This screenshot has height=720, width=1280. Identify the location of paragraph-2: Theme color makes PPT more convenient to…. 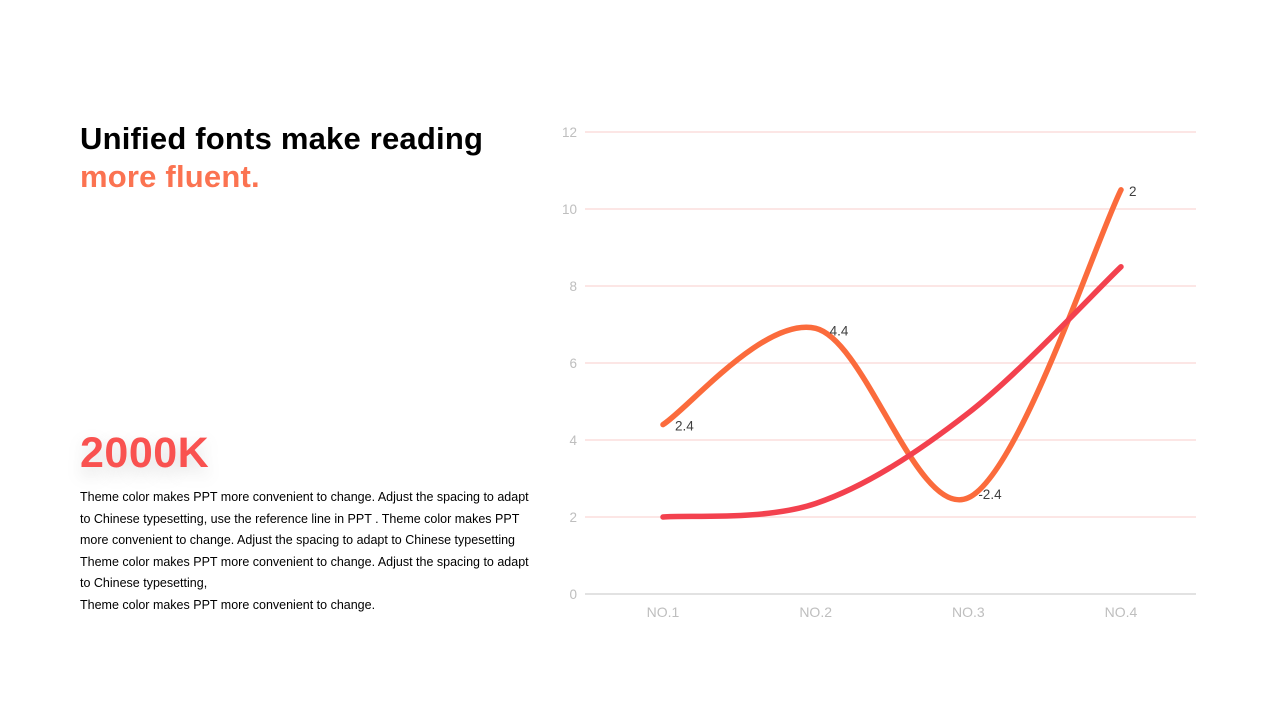
(304, 572).